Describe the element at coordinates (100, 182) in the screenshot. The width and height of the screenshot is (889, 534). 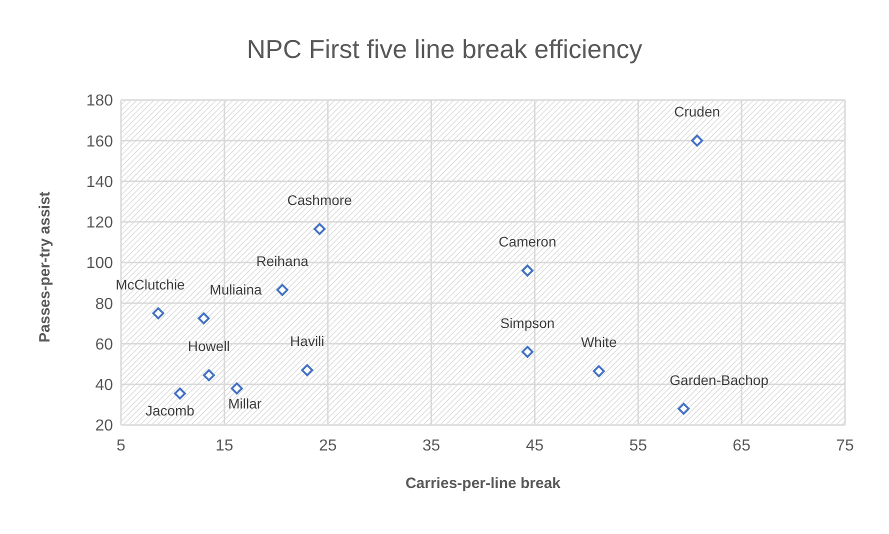
I see `y-tick-label: 140` at that location.